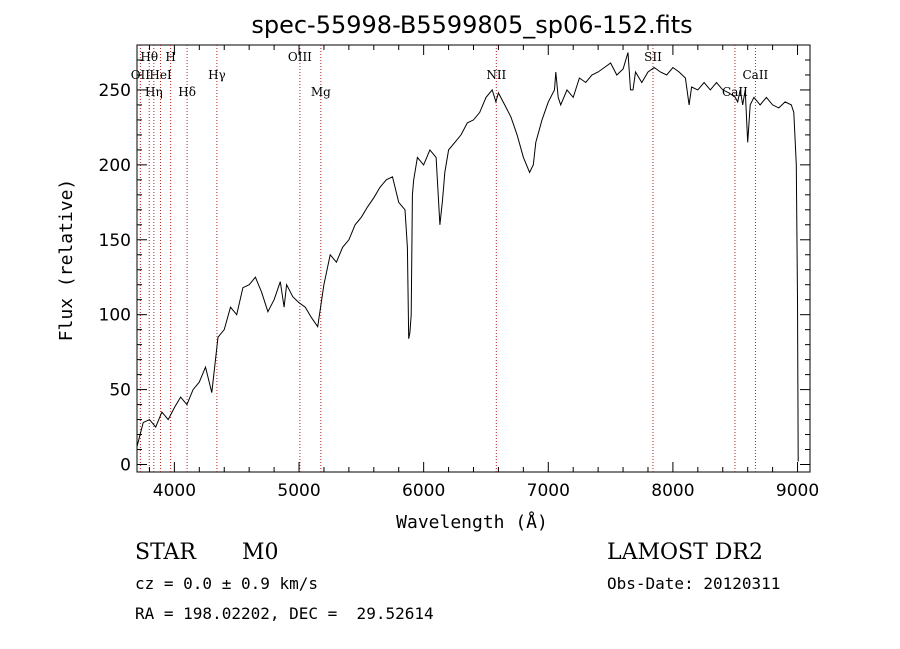 Image resolution: width=900 pixels, height=649 pixels. What do you see at coordinates (160, 75) in the screenshot?
I see `line-label-3: HeI` at bounding box center [160, 75].